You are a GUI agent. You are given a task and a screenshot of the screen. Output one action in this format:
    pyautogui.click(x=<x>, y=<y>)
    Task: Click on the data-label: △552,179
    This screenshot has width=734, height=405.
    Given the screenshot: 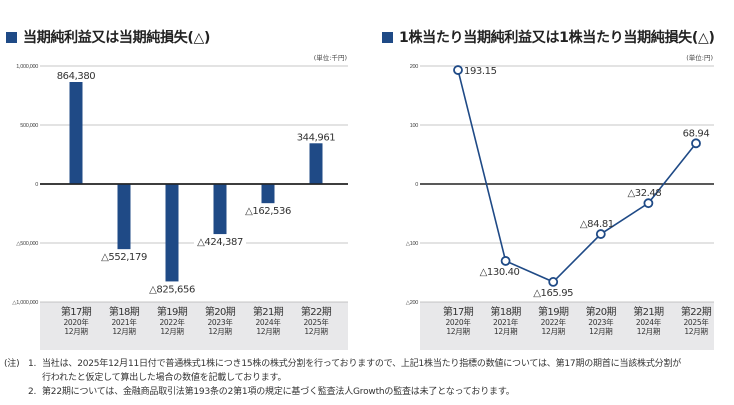 What is the action you would take?
    pyautogui.click(x=124, y=257)
    